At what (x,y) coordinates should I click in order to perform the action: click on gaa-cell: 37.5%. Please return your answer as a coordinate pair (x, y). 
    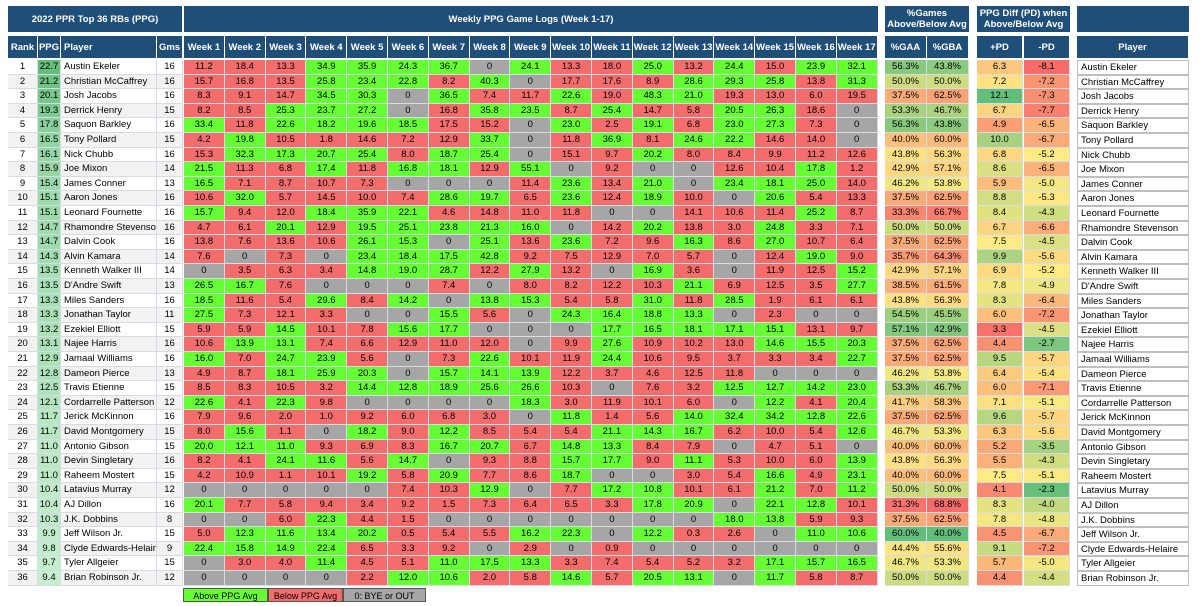
    Looking at the image, I should click on (906, 417).